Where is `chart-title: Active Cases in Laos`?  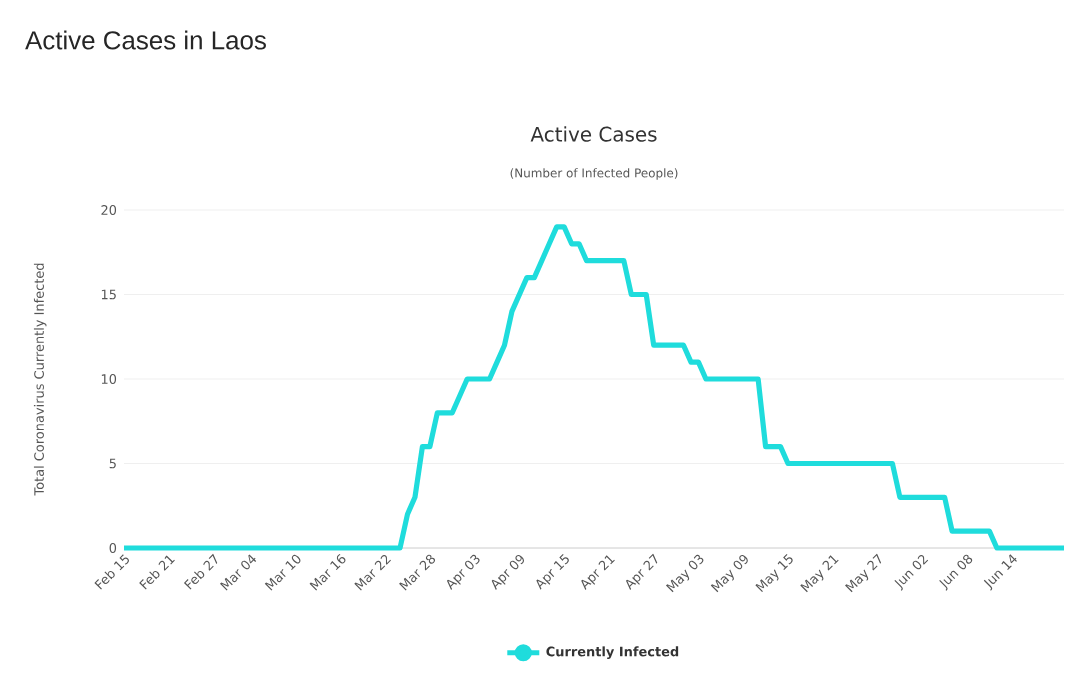 chart-title: Active Cases in Laos is located at coordinates (145, 40).